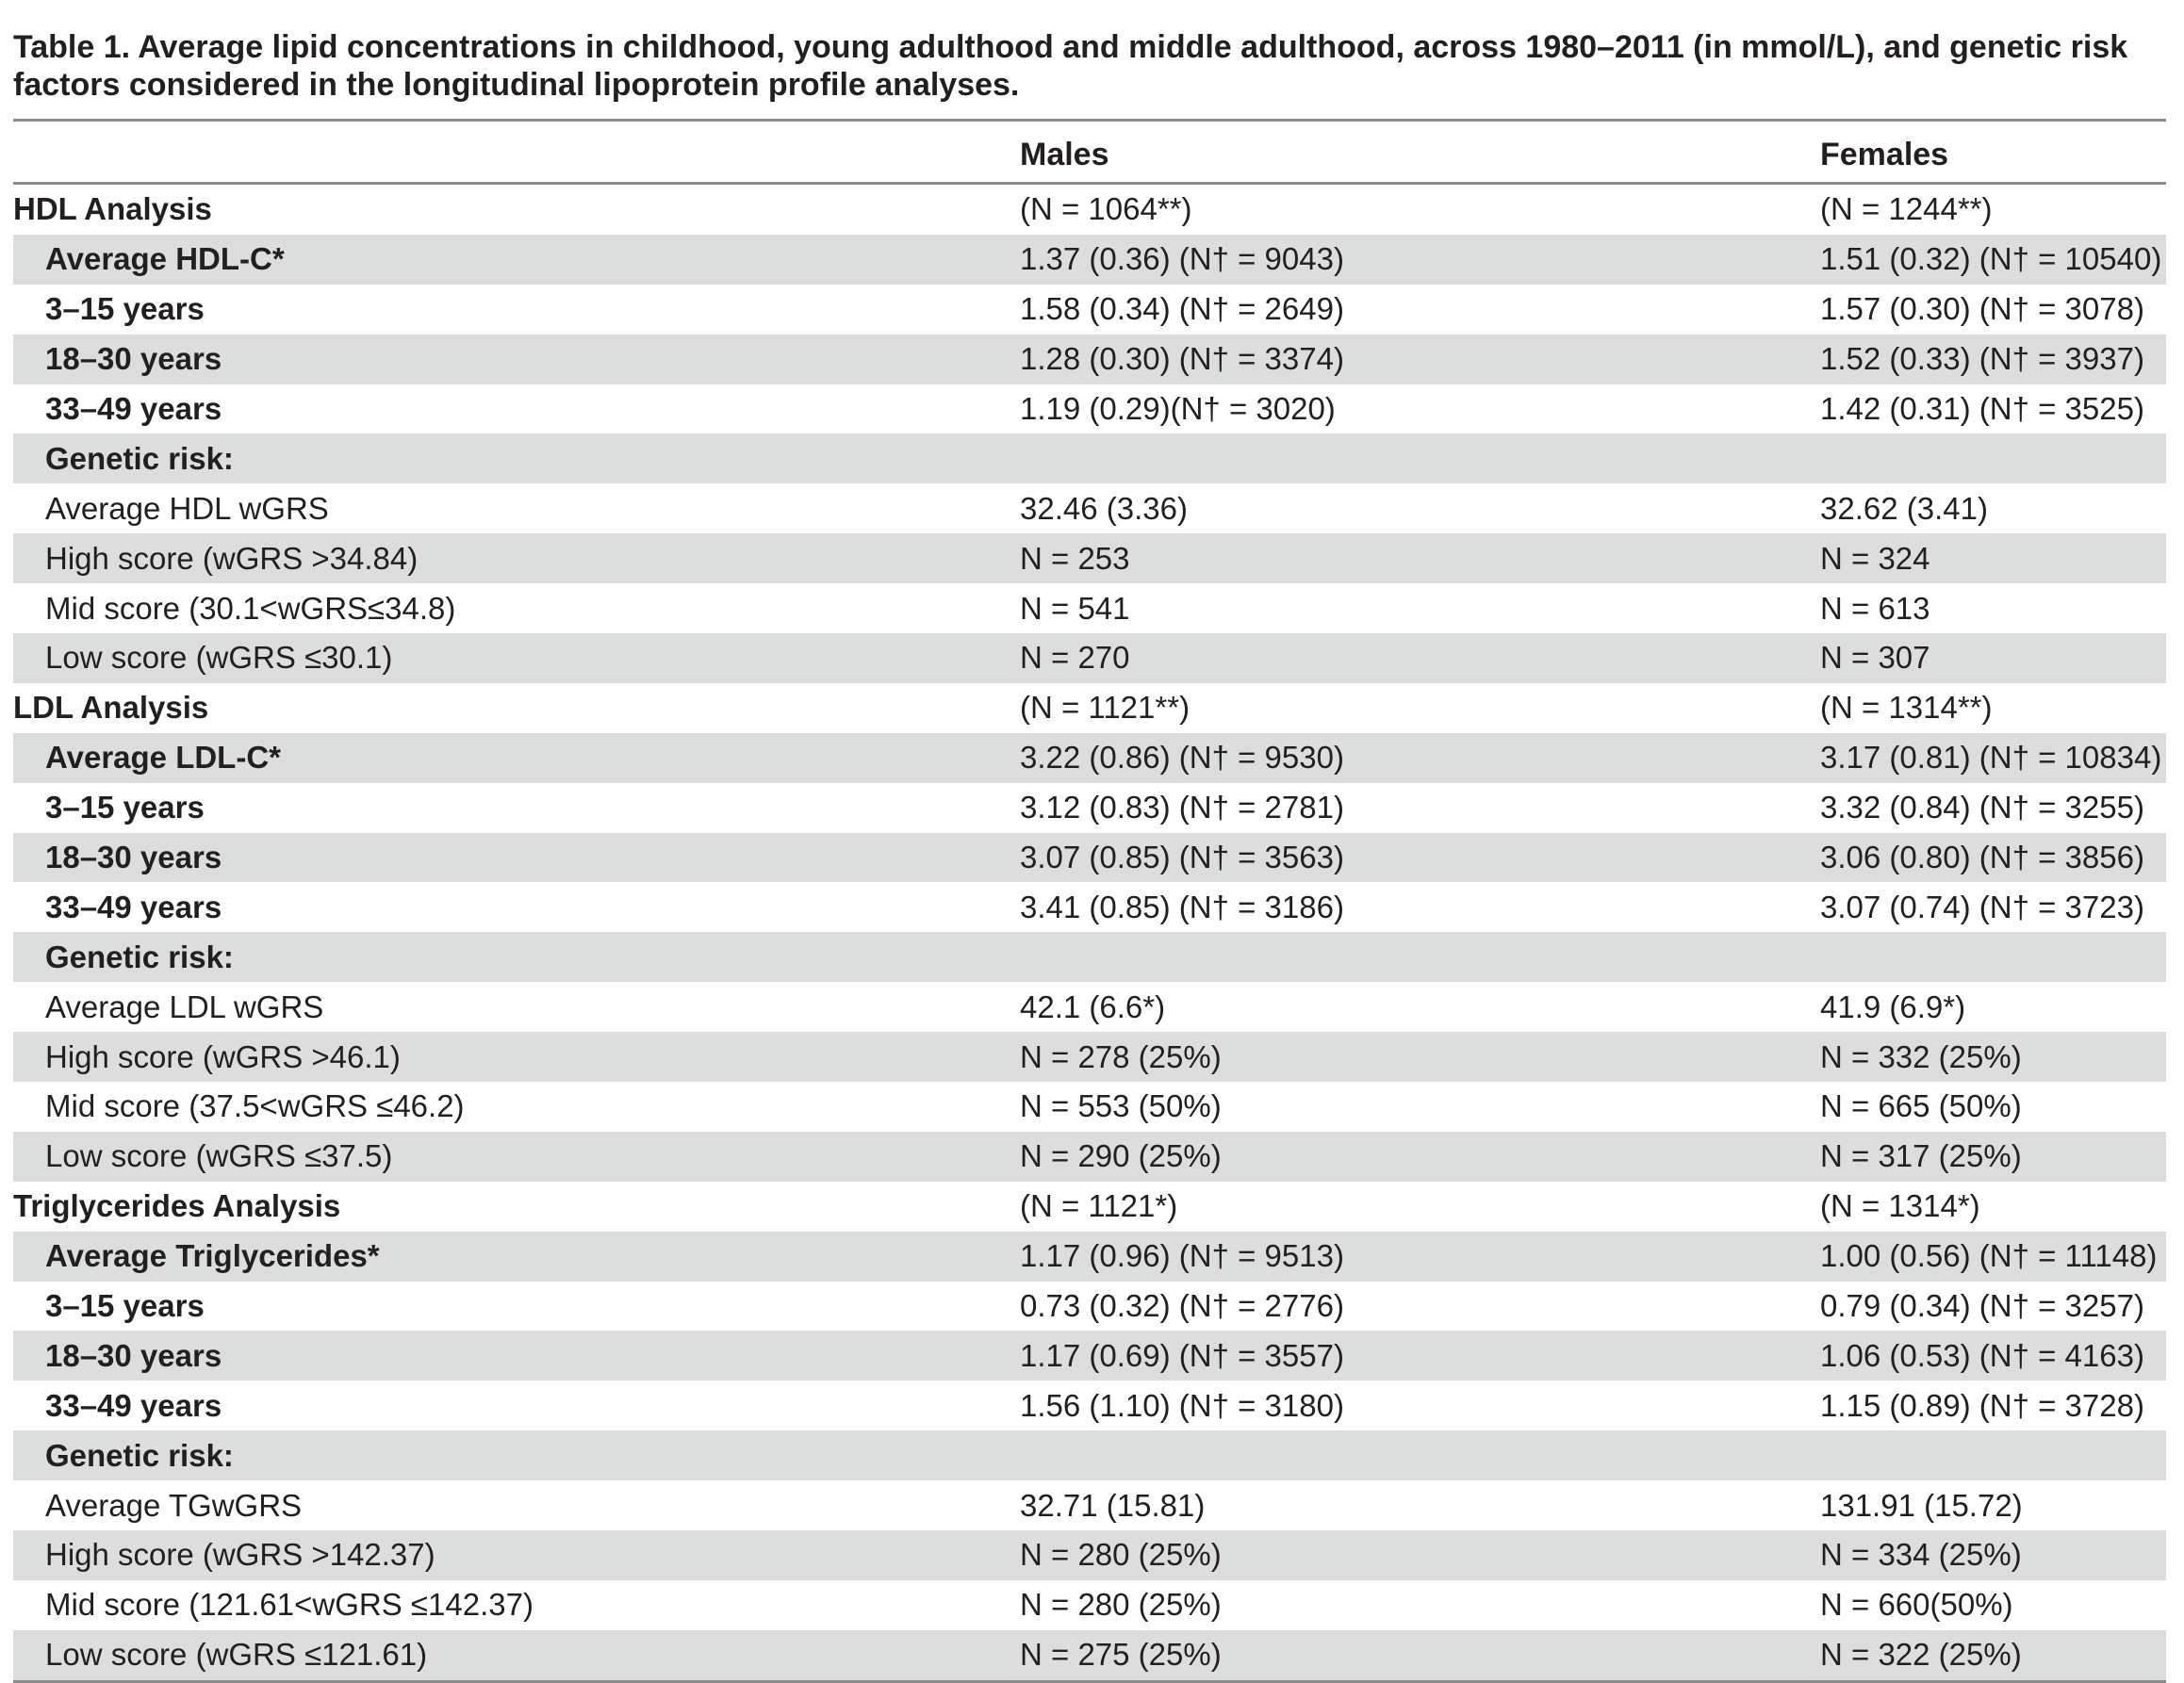  What do you see at coordinates (1182, 309) in the screenshot?
I see `males-value: 1.58 (0.34) (N† = 2649)` at bounding box center [1182, 309].